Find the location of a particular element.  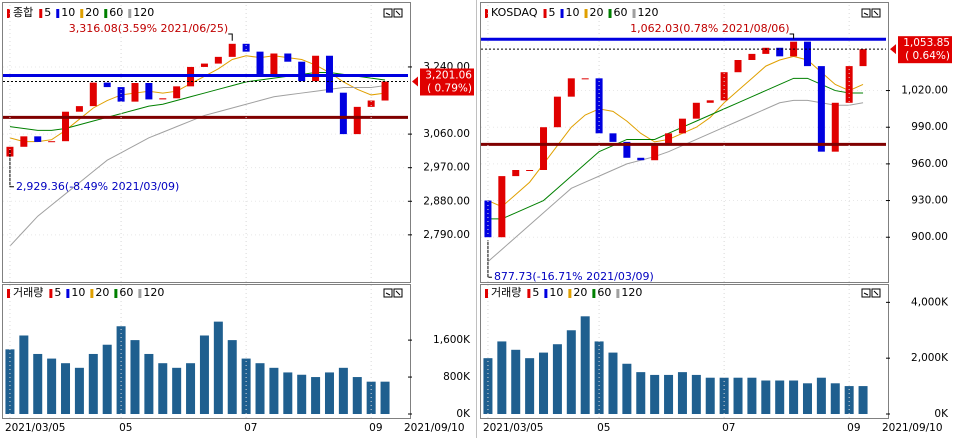

high-annotation: 1,062.03(0.78% 2021/08/06) is located at coordinates (709, 28).